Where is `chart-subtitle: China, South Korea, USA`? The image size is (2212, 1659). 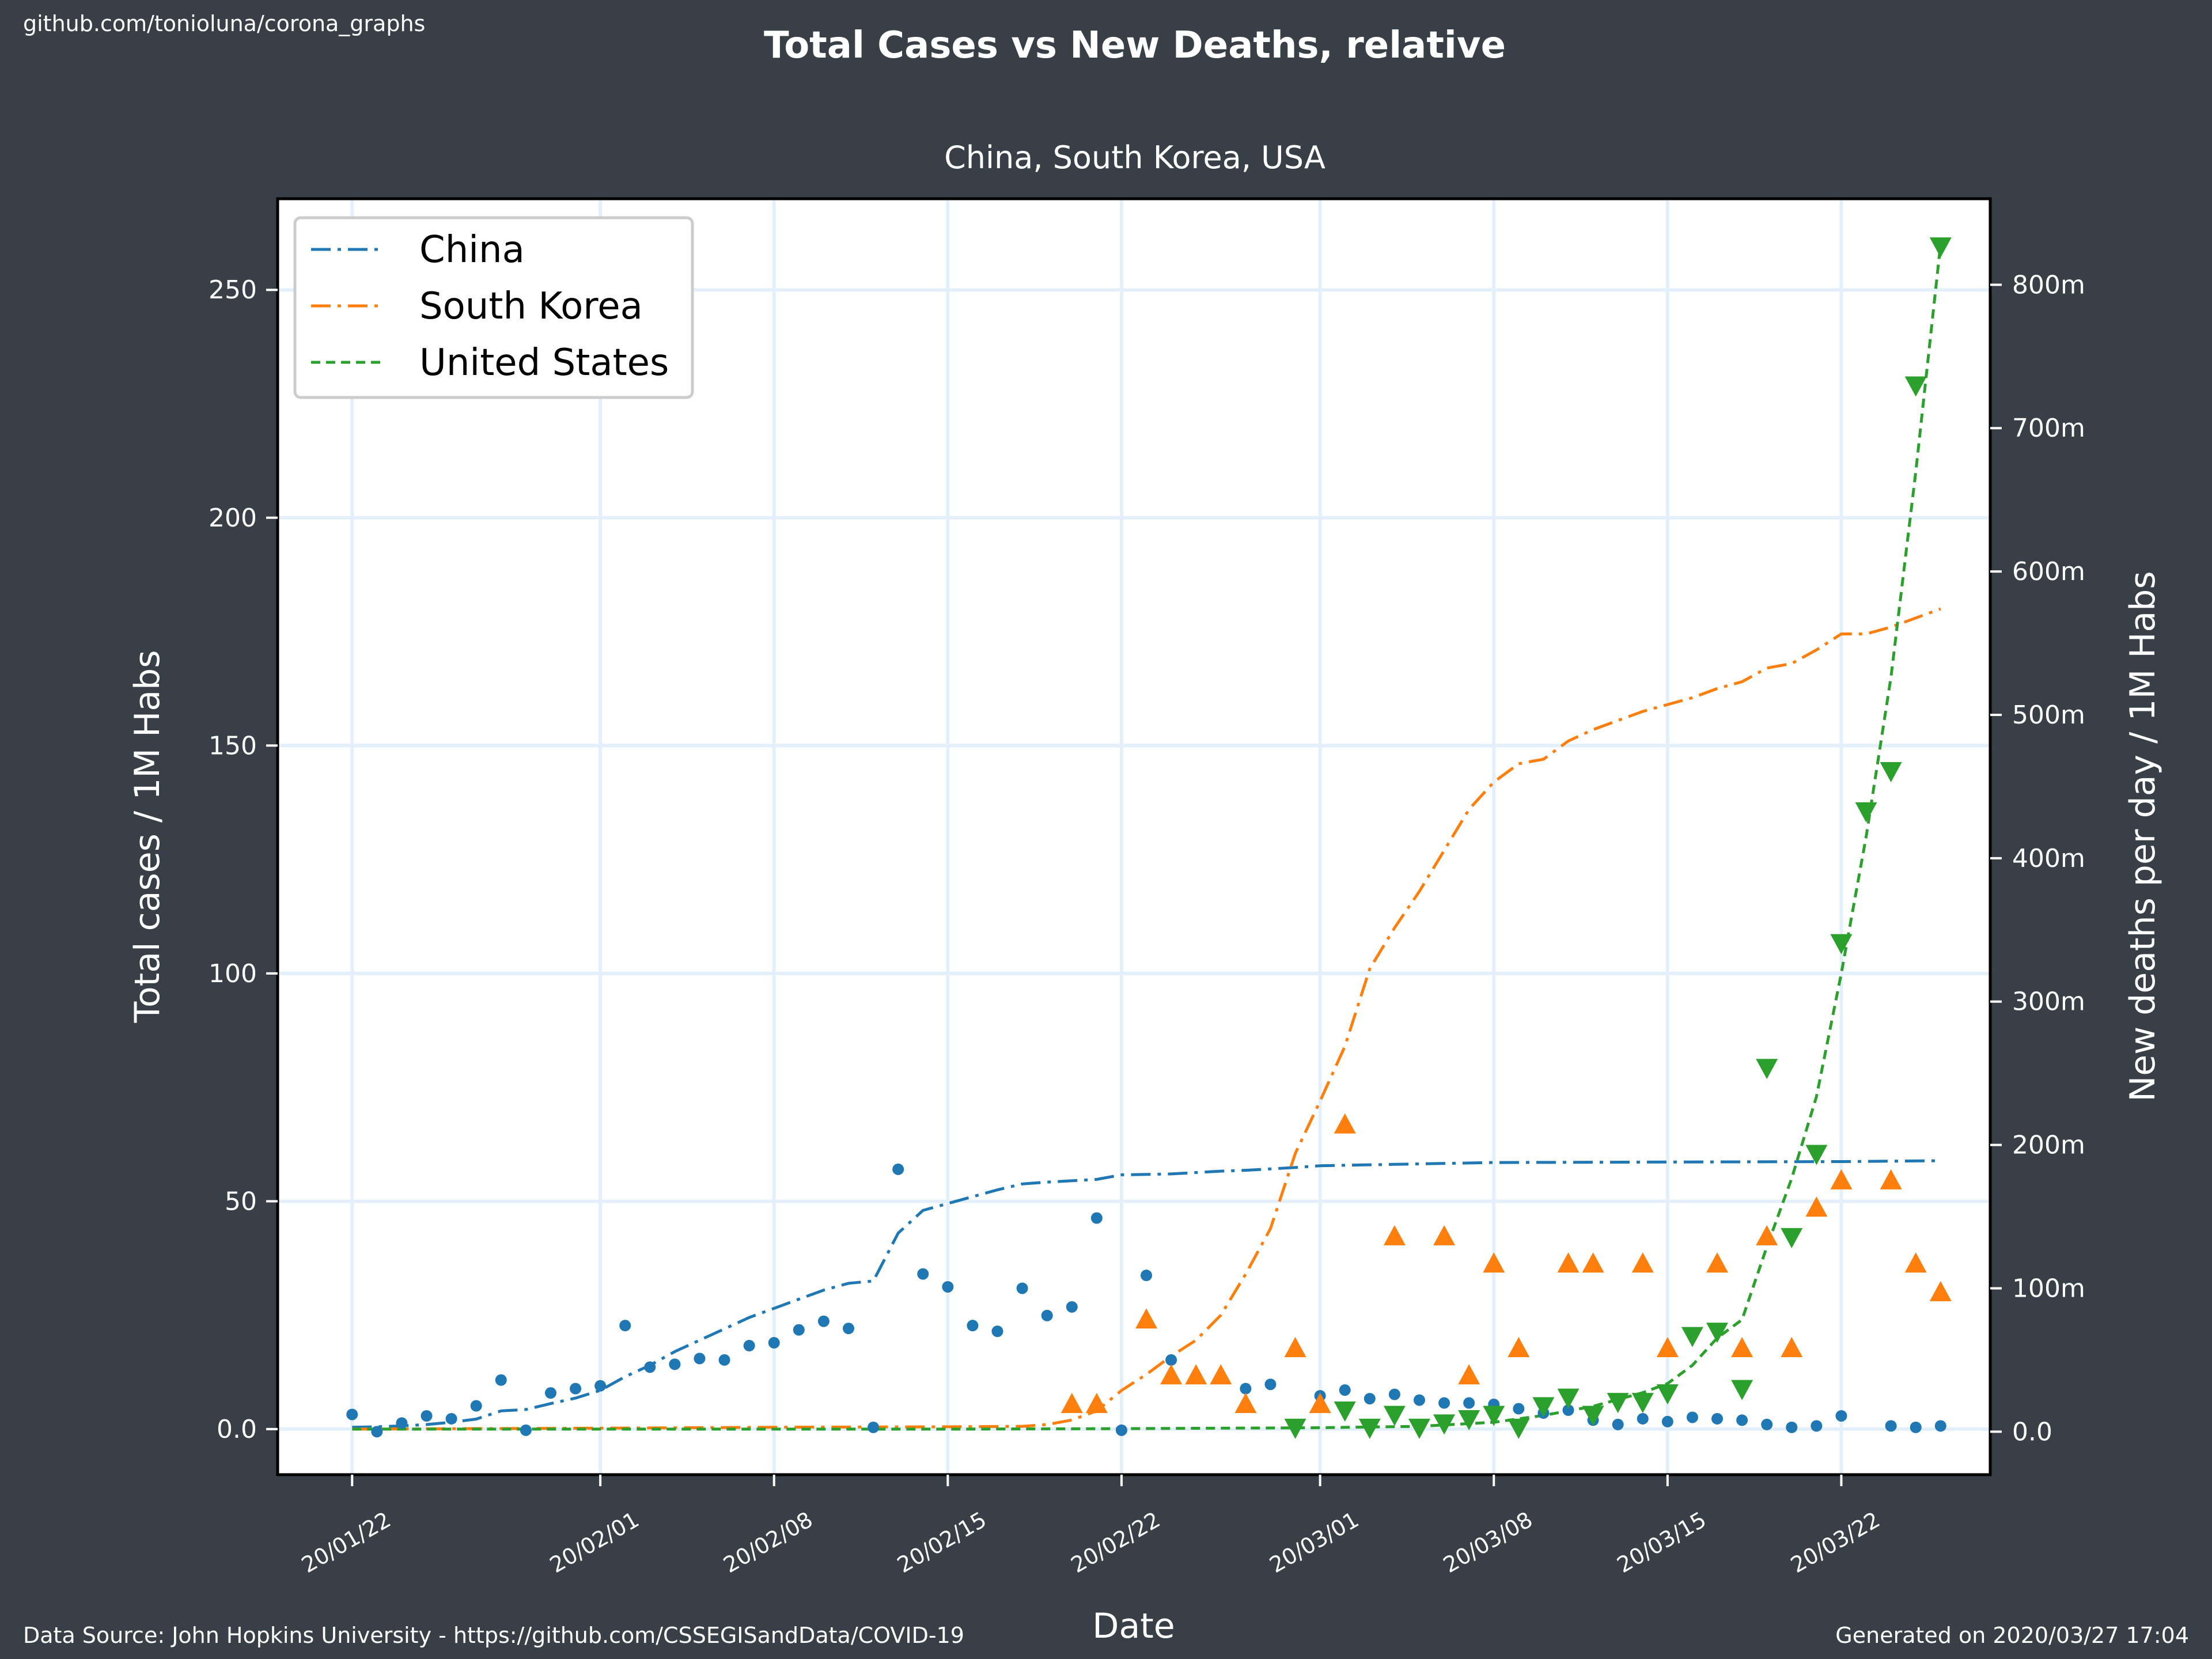
chart-subtitle: China, South Korea, USA is located at coordinates (1134, 157).